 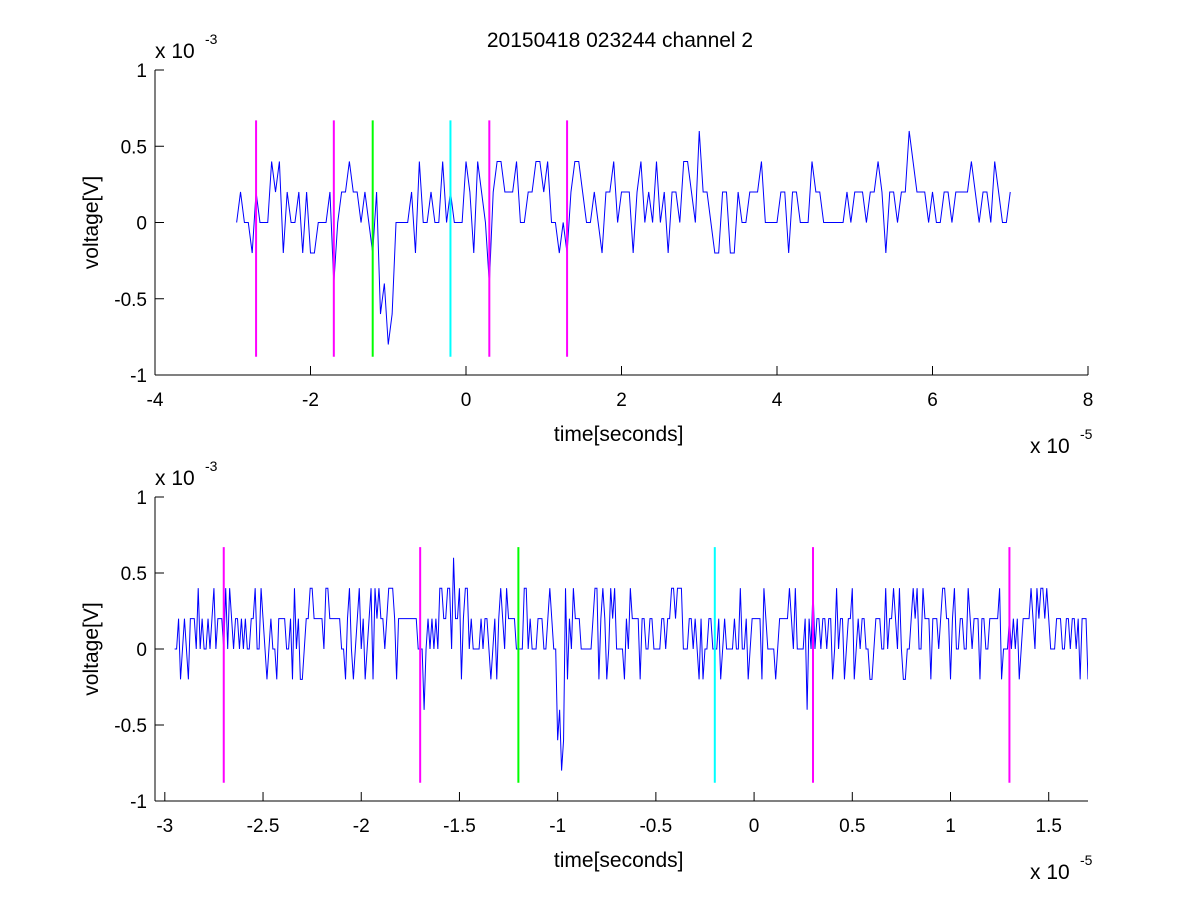 I want to click on x-tick-label: 1, so click(x=950, y=826).